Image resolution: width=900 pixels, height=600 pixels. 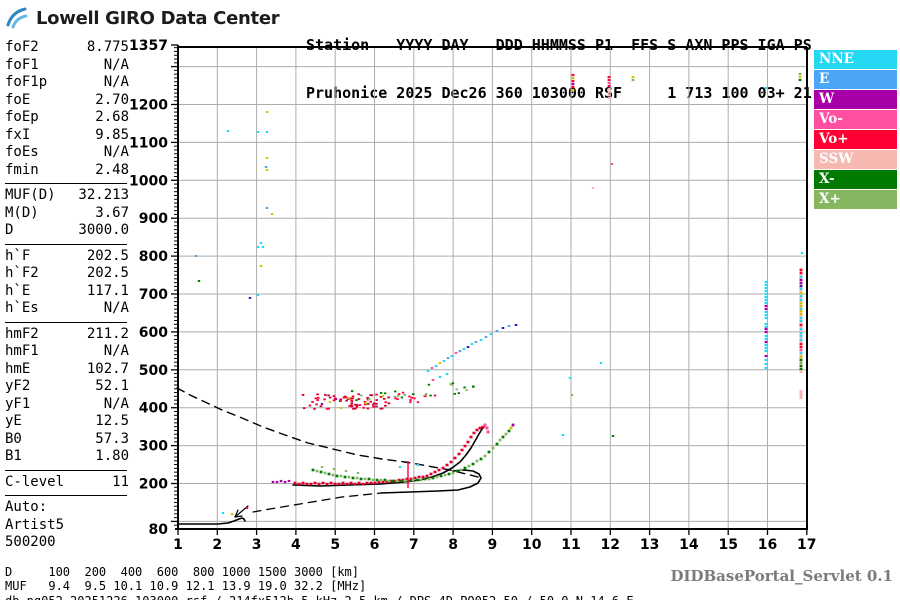 What do you see at coordinates (375, 545) in the screenshot?
I see `x-tick-label: 6` at bounding box center [375, 545].